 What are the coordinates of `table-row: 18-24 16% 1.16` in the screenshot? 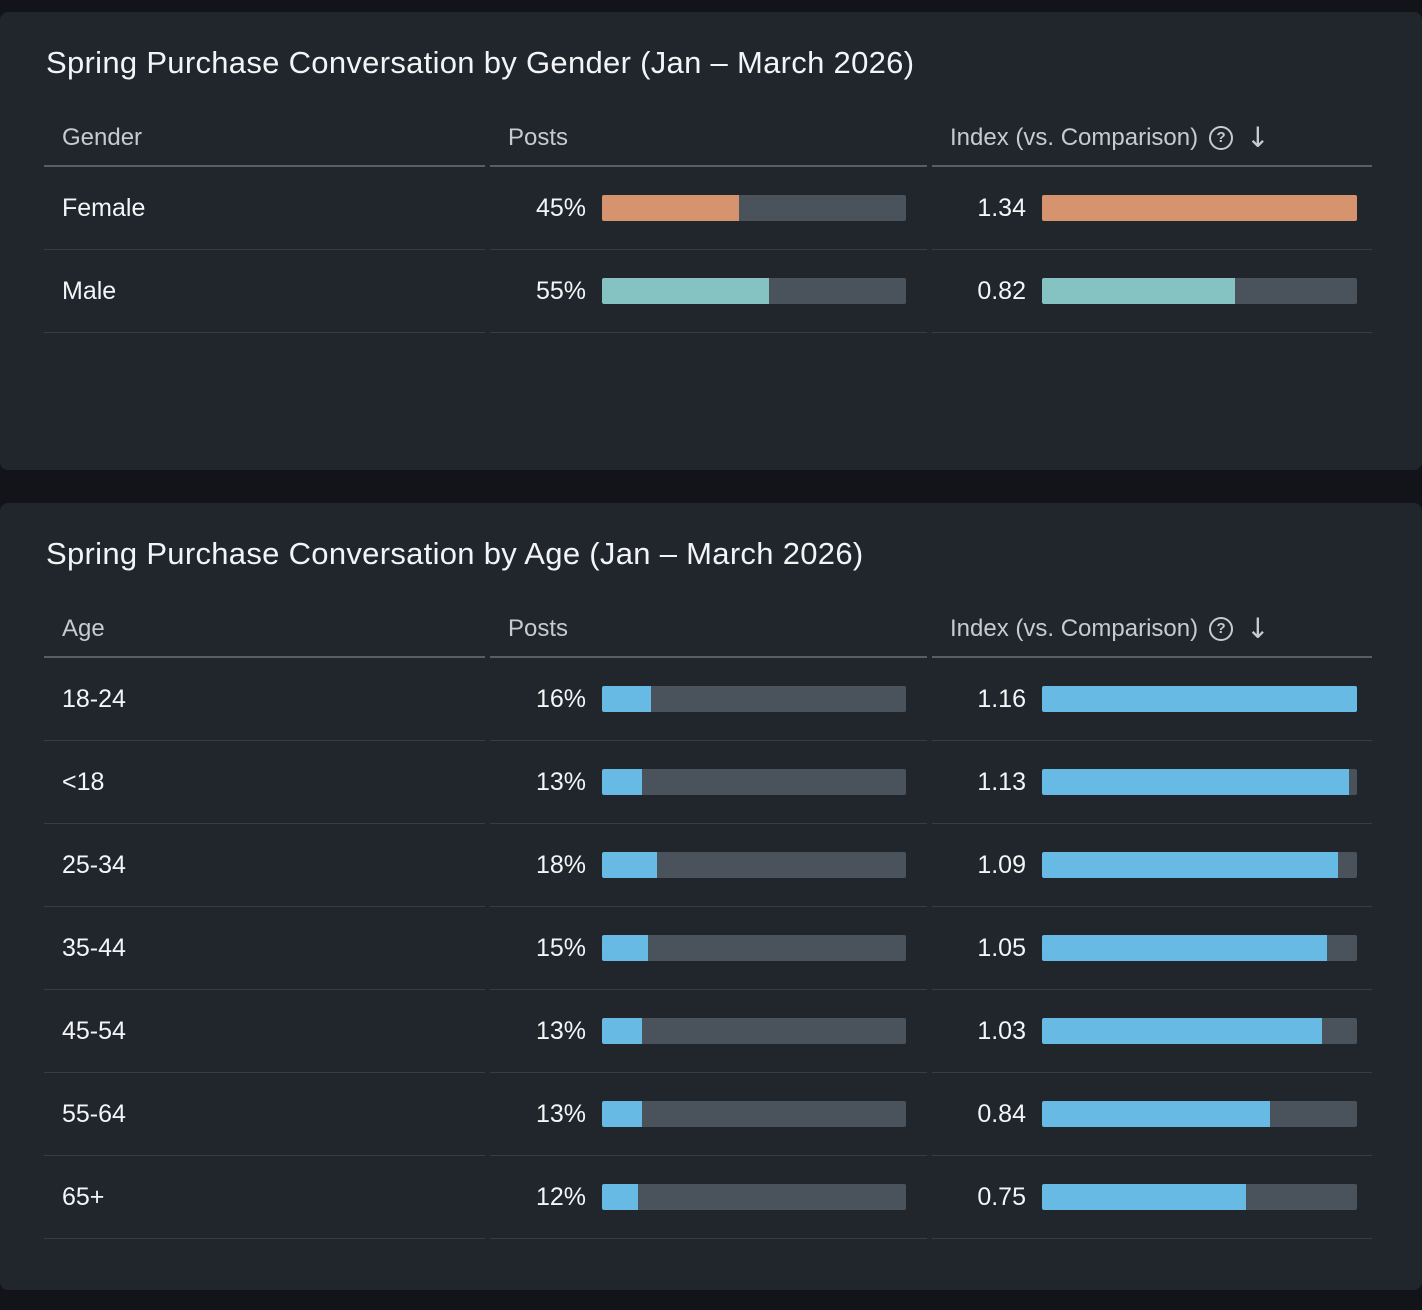 It's located at (708, 699).